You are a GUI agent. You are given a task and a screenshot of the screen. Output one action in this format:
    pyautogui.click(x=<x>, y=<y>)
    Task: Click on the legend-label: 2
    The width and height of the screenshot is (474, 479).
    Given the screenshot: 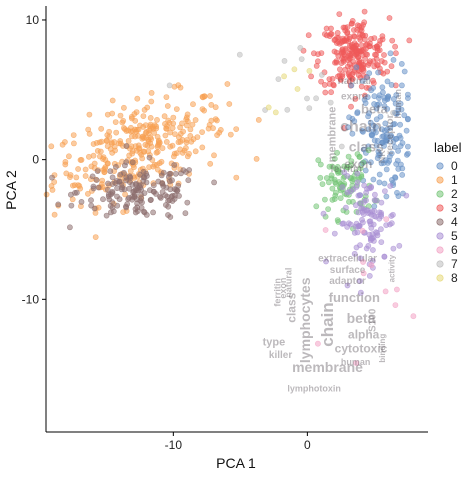 What is the action you would take?
    pyautogui.click(x=454, y=194)
    